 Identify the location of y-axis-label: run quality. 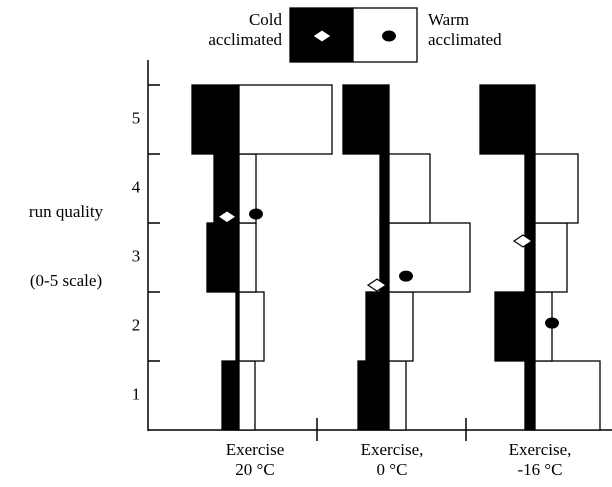
(66, 211).